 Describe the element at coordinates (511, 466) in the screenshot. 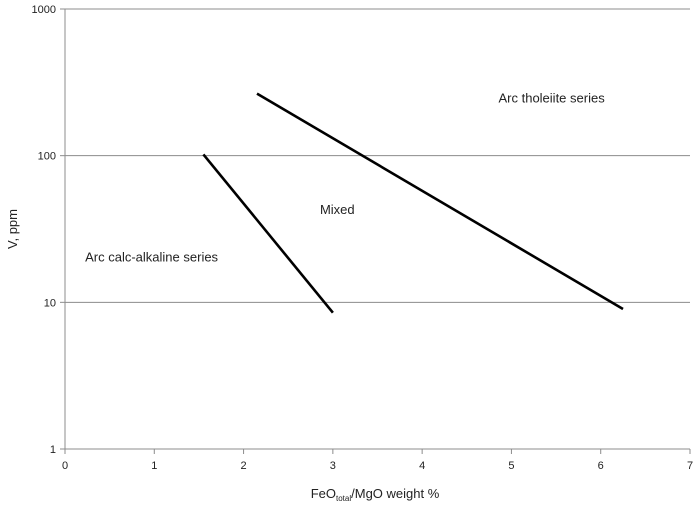

I see `x-tick-label: 5` at that location.